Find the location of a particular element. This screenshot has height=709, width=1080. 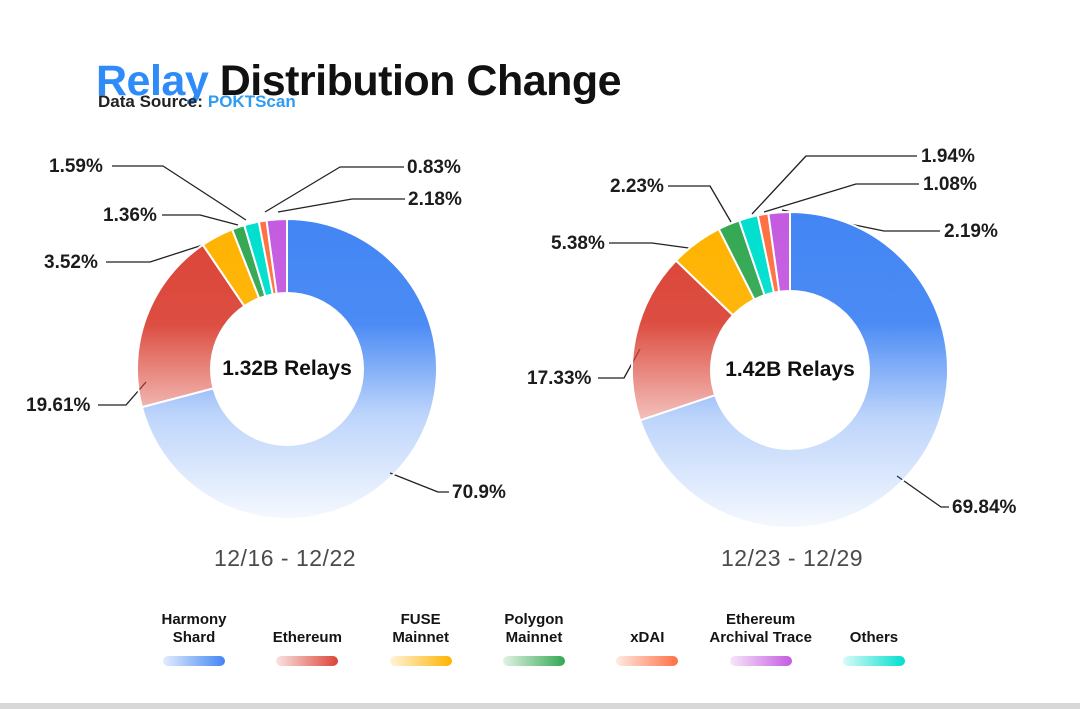

donut-chart-left is located at coordinates (286, 368).